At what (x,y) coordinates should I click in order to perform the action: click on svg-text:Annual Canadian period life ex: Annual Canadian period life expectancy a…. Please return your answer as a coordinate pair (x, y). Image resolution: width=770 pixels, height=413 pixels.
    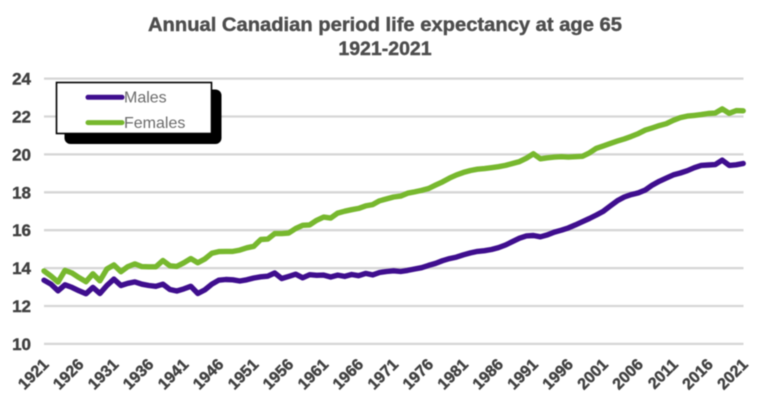
    Looking at the image, I should click on (385, 25).